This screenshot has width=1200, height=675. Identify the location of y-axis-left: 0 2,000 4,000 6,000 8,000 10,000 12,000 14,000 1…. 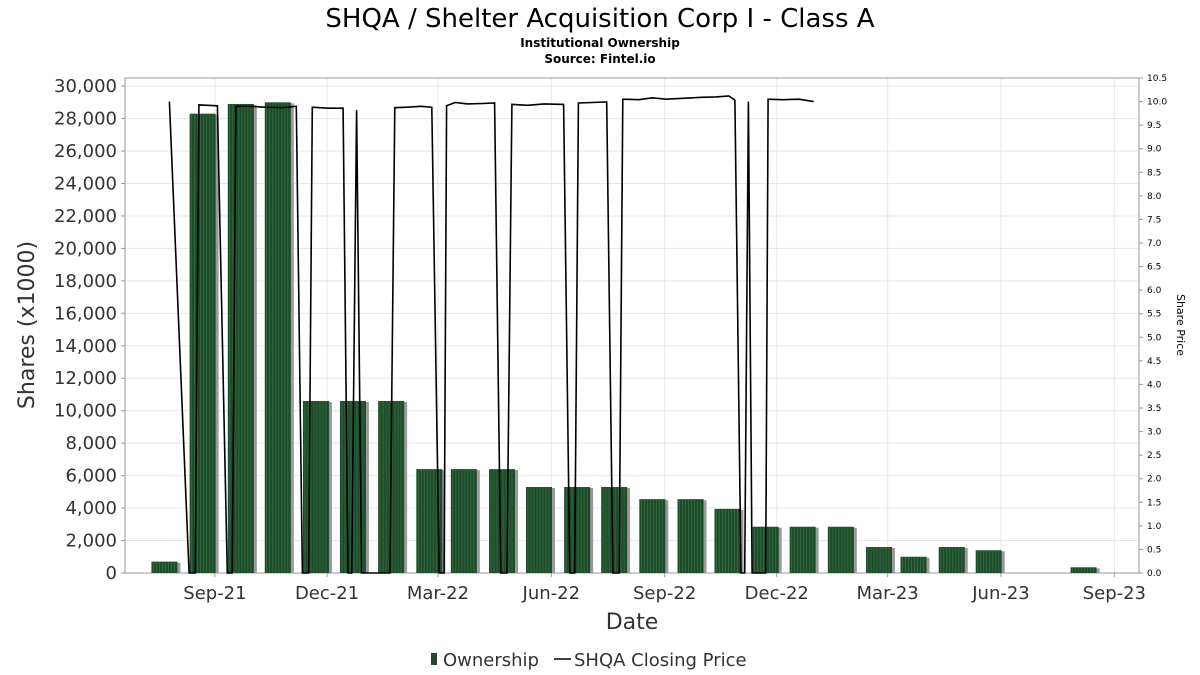
(89, 330).